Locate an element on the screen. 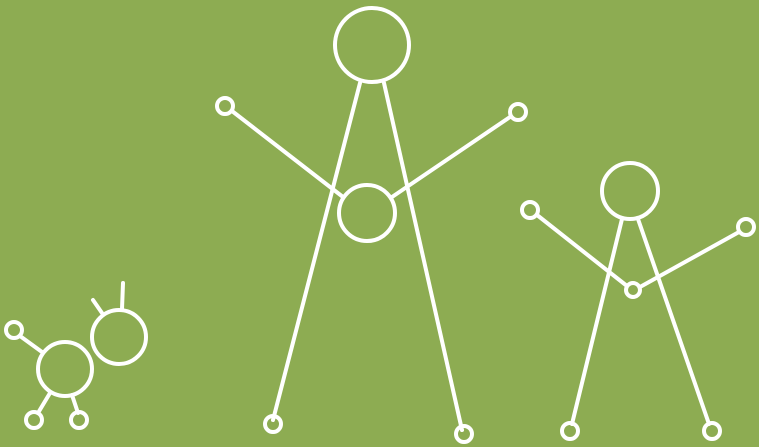 This screenshot has height=447, width=759. large-figure-right-foot is located at coordinates (464, 434).